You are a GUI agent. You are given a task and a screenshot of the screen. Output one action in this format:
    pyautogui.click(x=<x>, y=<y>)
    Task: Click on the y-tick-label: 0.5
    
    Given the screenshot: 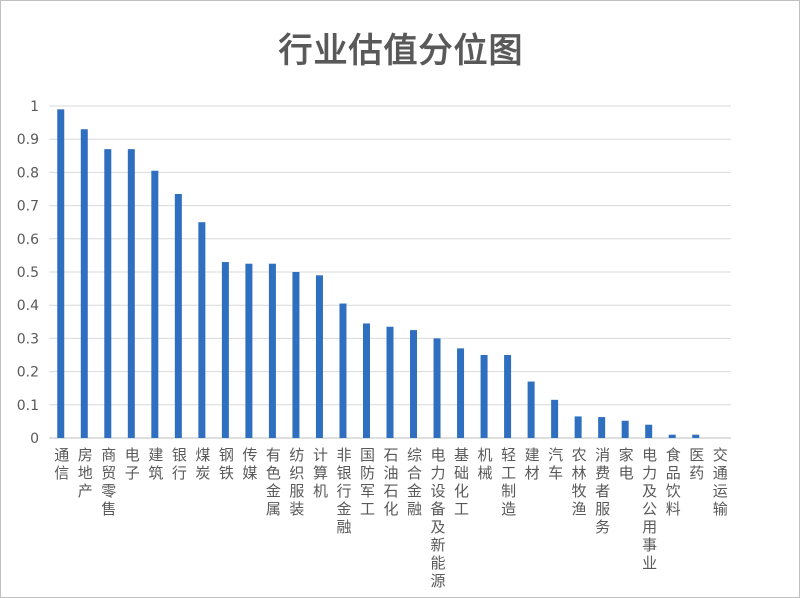 What is the action you would take?
    pyautogui.click(x=28, y=273)
    